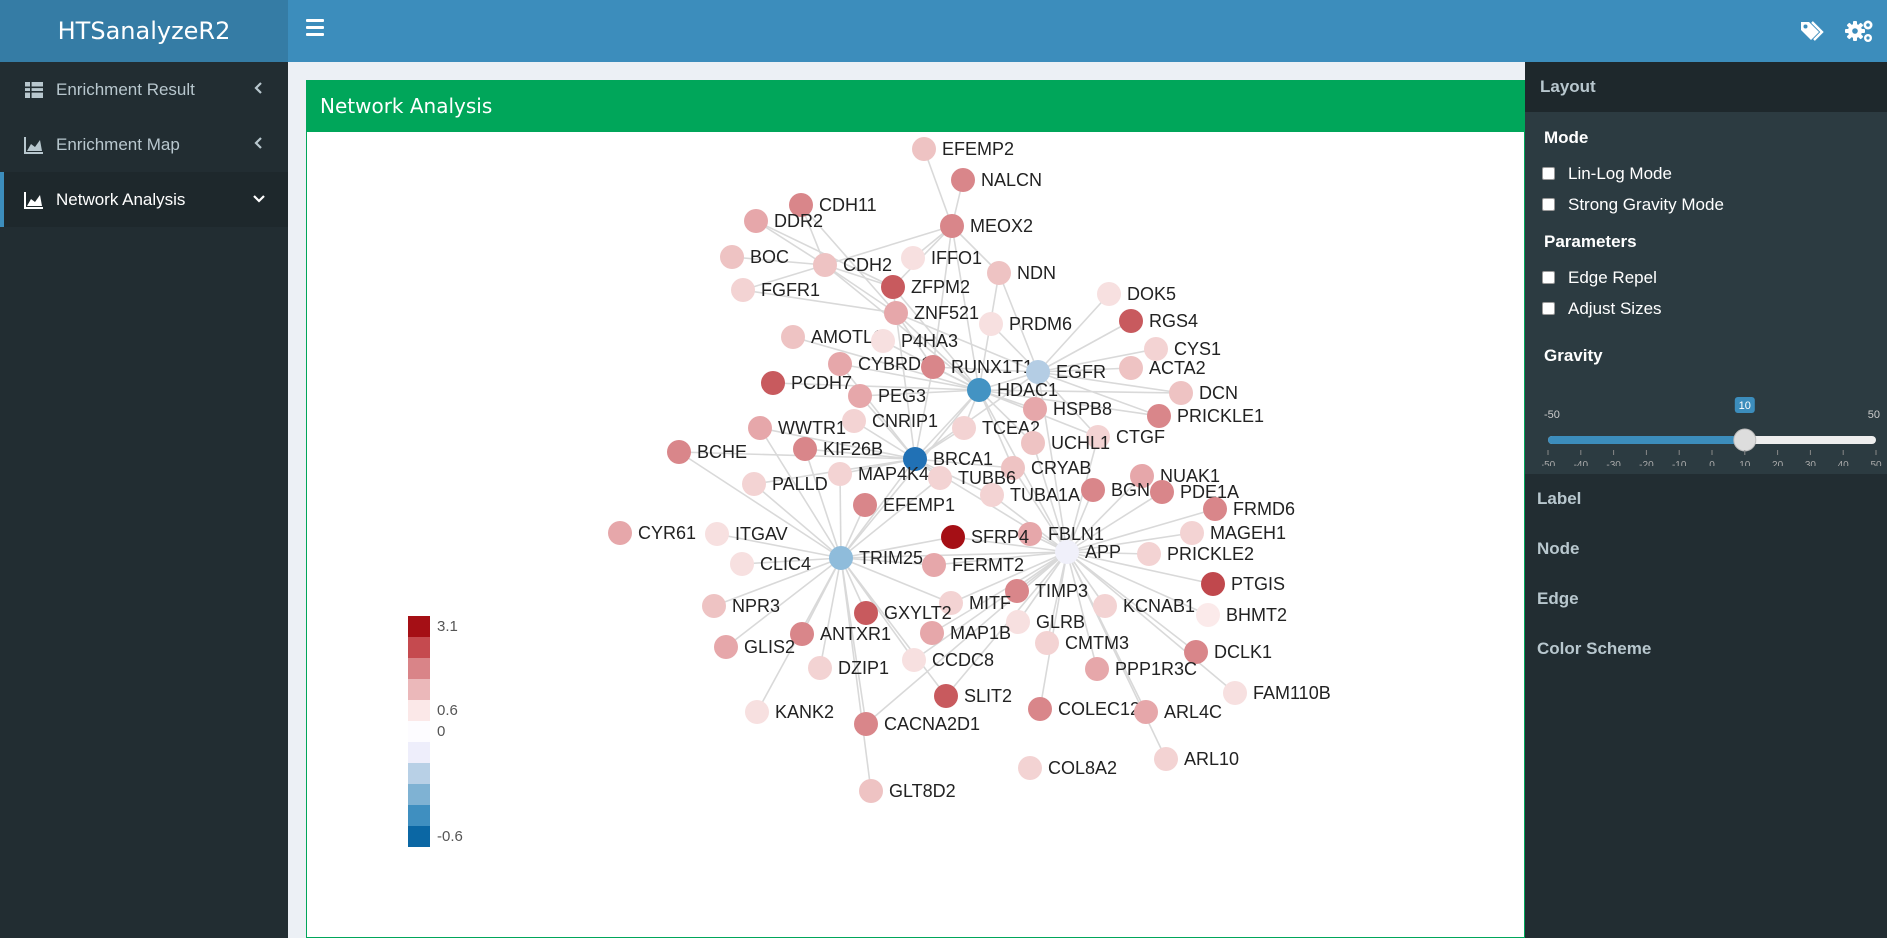  Describe the element at coordinates (941, 258) in the screenshot. I see `network-node: IFFO1` at that location.